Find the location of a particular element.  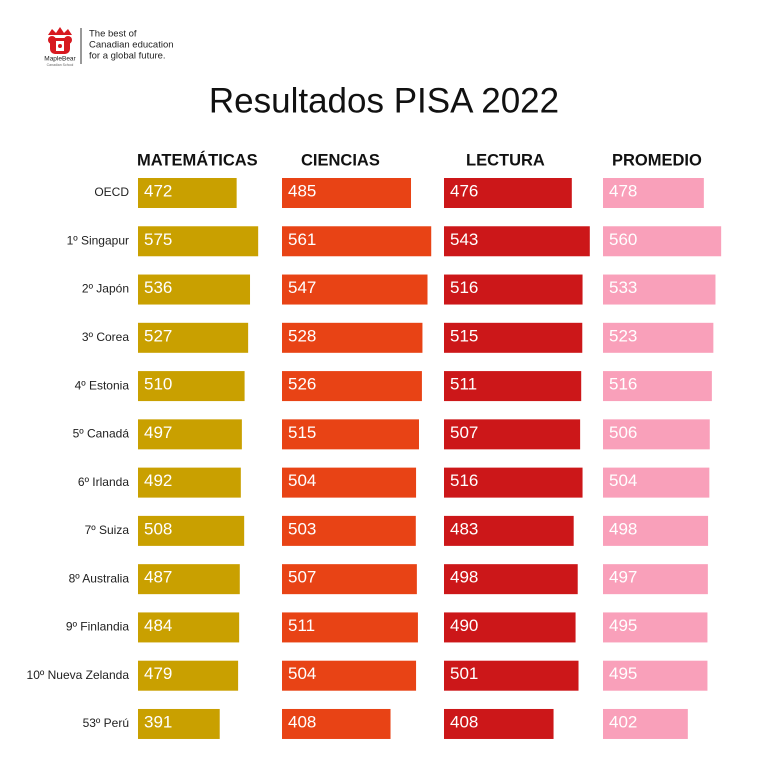

value-label: 536 is located at coordinates (158, 287).